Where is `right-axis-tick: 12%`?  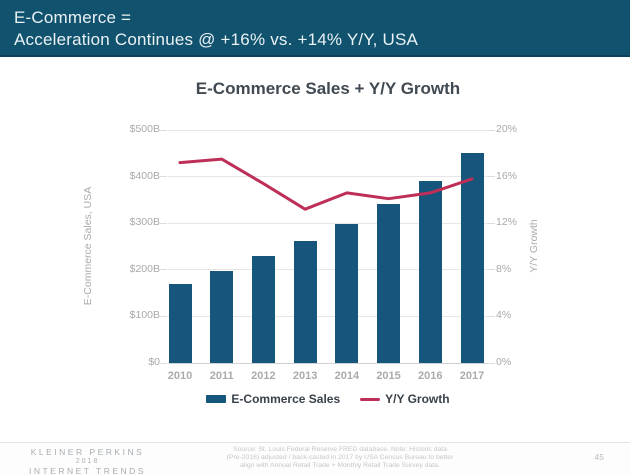
right-axis-tick: 12% is located at coordinates (507, 222).